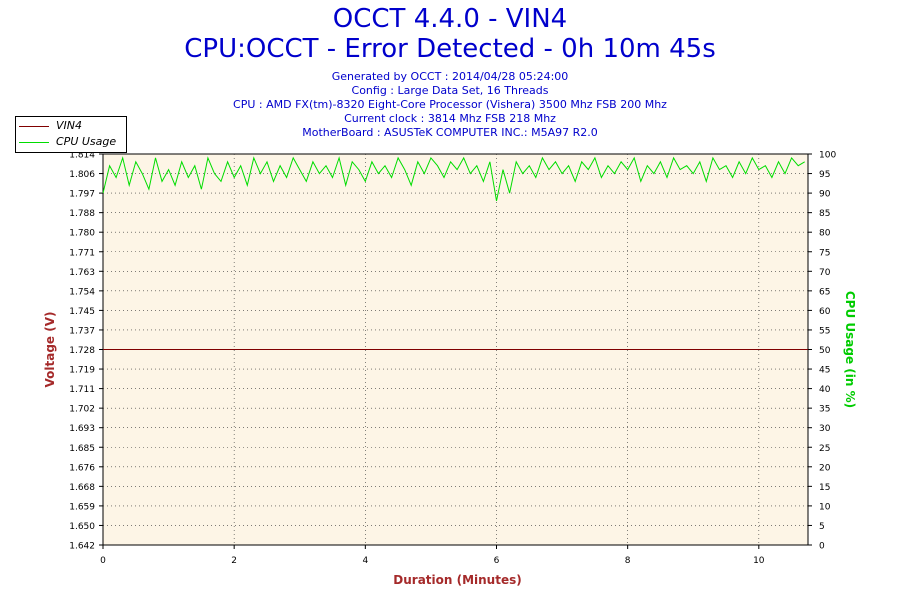 The image size is (900, 600). I want to click on legend: VIN4 CPU Usage, so click(71, 134).